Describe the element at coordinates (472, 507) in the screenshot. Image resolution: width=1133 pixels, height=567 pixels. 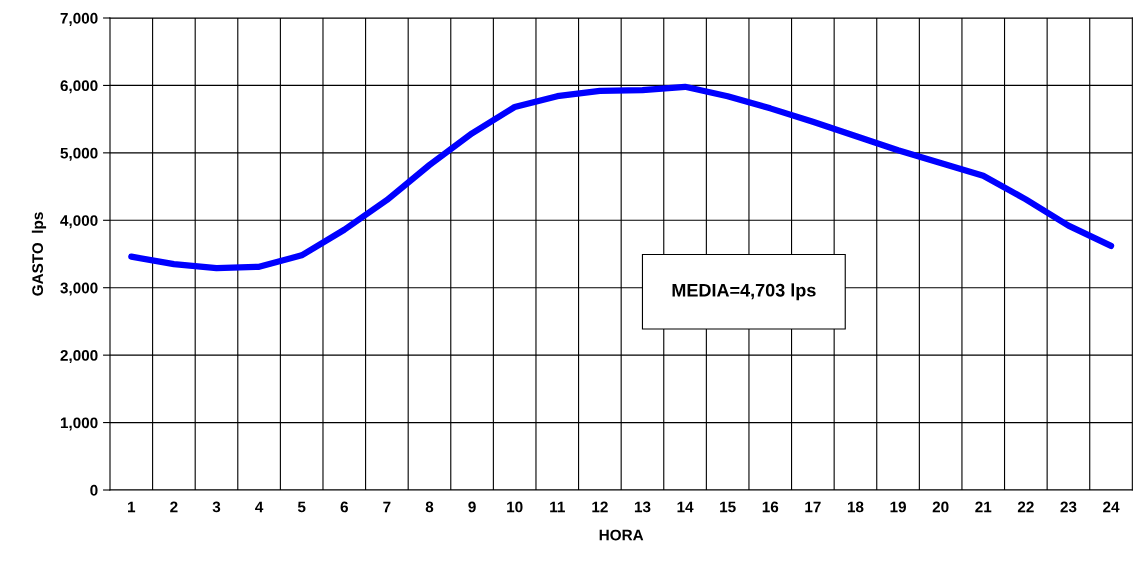
I see `x-tick-label: 9` at that location.